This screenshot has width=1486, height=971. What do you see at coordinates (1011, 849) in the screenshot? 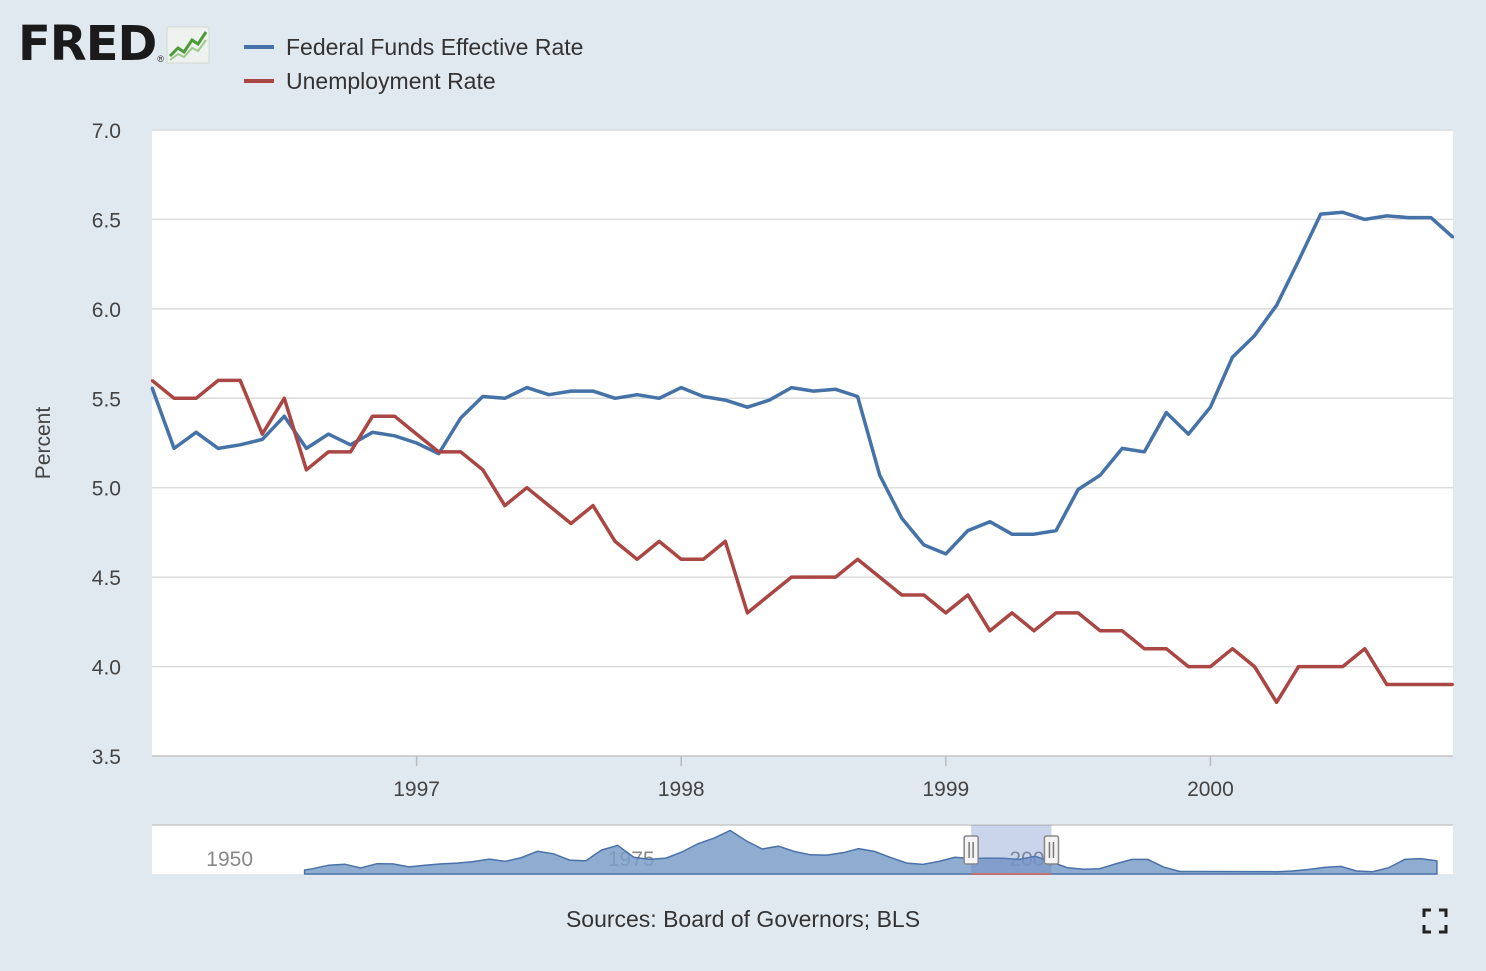
I see `navigator-selection` at bounding box center [1011, 849].